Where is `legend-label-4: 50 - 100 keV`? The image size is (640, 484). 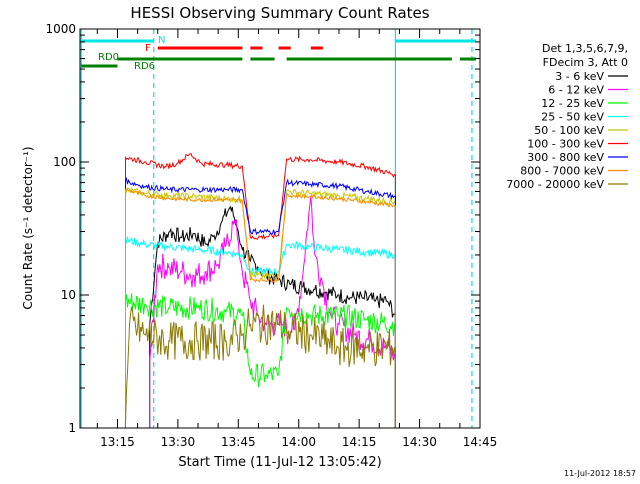
legend-label-4: 50 - 100 keV is located at coordinates (569, 130).